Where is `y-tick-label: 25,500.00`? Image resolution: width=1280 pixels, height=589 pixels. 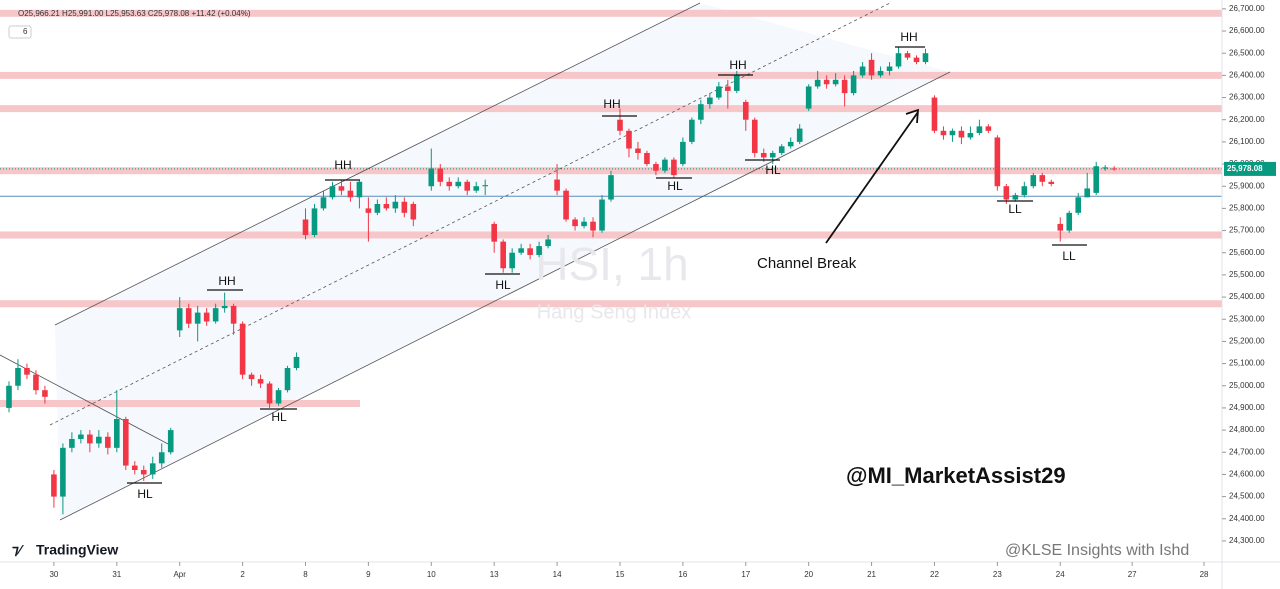
y-tick-label: 25,500.00 is located at coordinates (1247, 274).